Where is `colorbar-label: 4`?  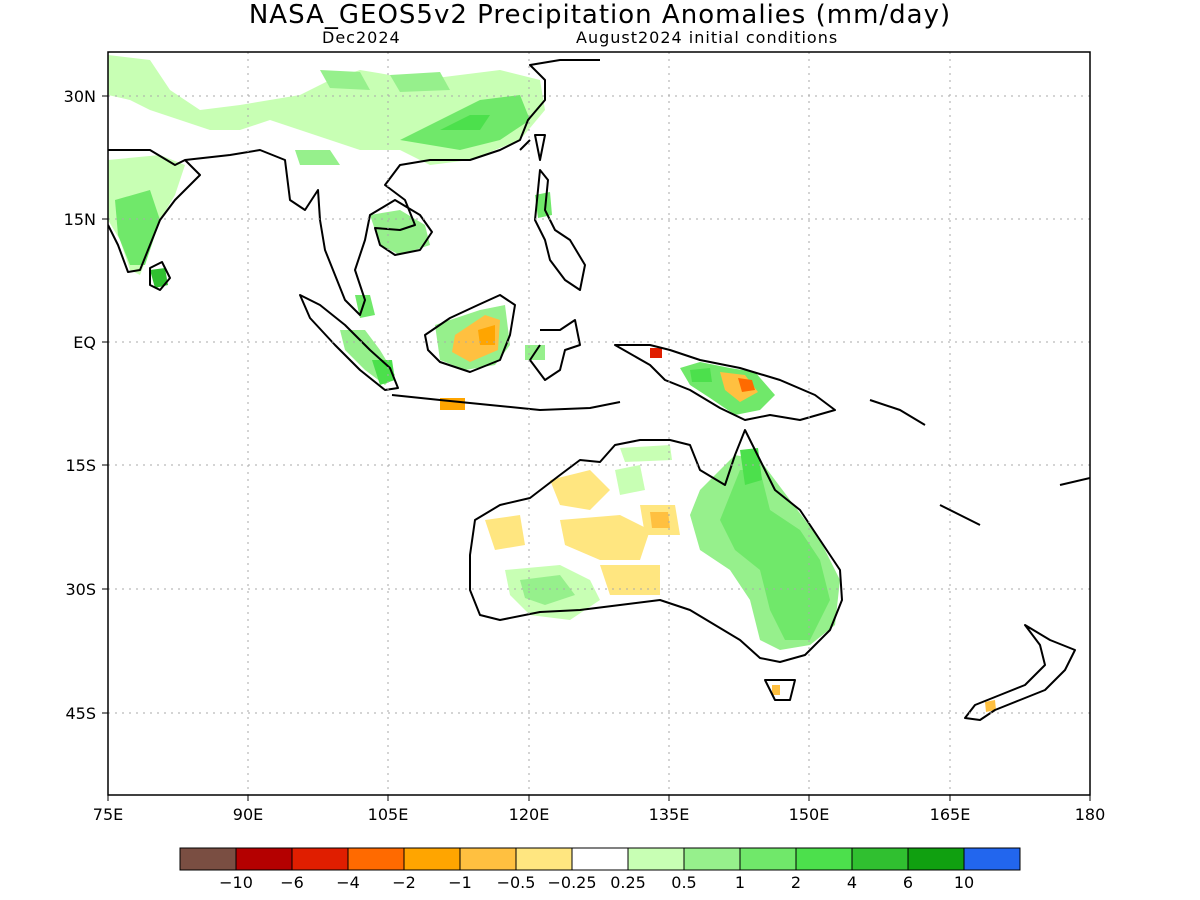 colorbar-label: 4 is located at coordinates (852, 882).